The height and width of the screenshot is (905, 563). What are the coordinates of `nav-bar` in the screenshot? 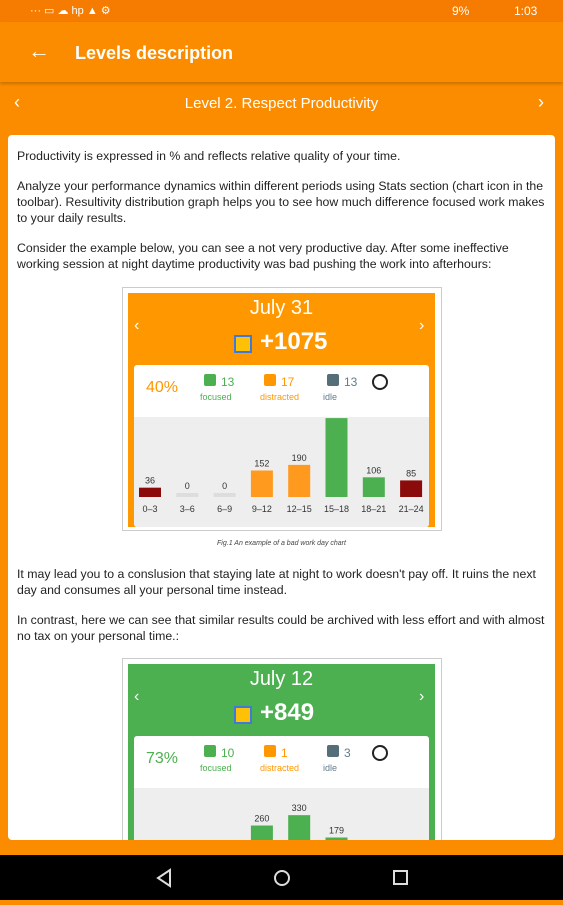 It's located at (281, 877).